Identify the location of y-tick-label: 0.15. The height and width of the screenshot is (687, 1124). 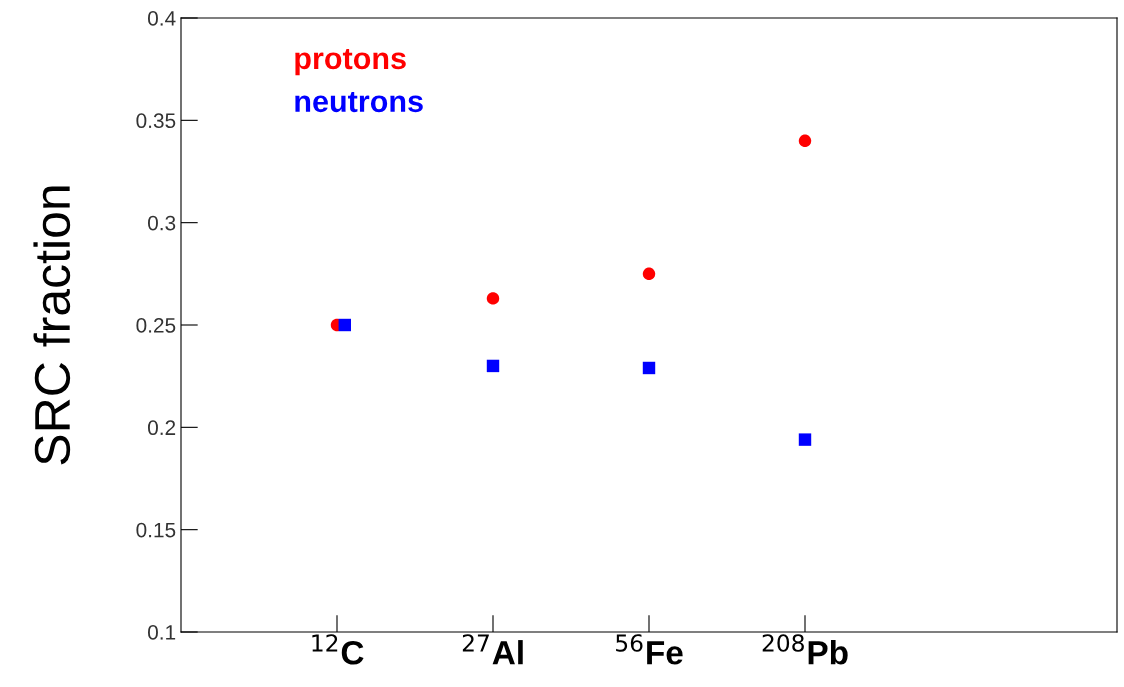
(156, 530).